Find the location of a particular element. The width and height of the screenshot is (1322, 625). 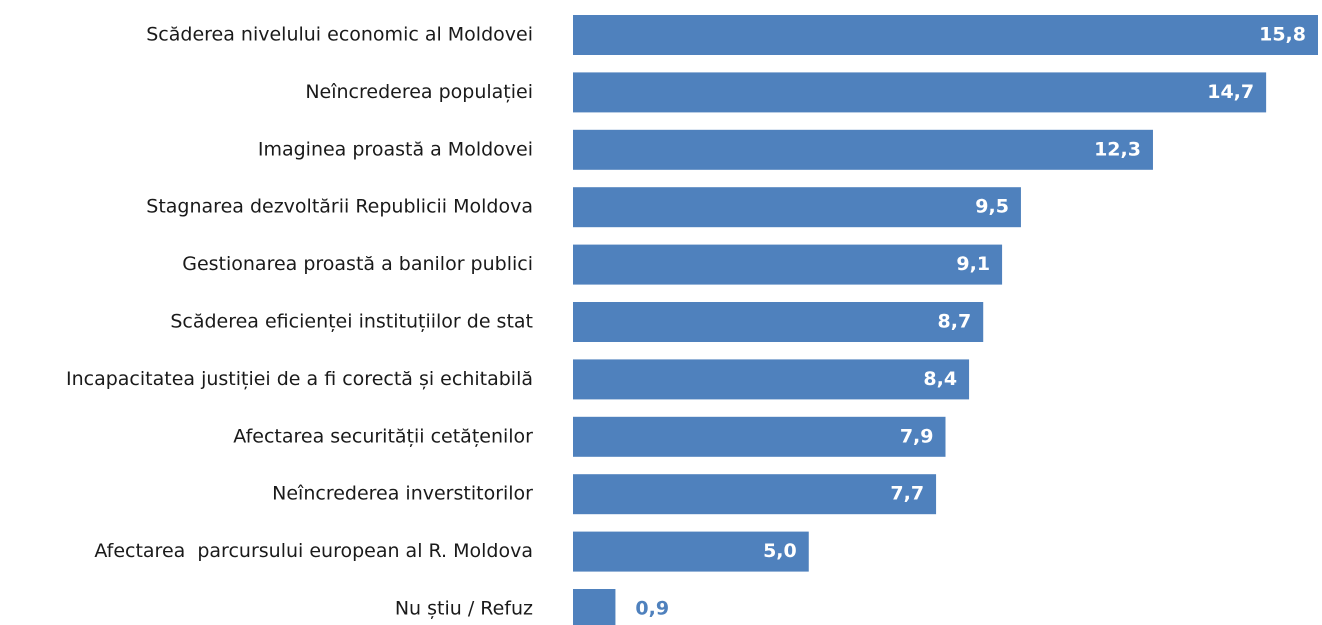

value-label: 14,7 is located at coordinates (1230, 92).